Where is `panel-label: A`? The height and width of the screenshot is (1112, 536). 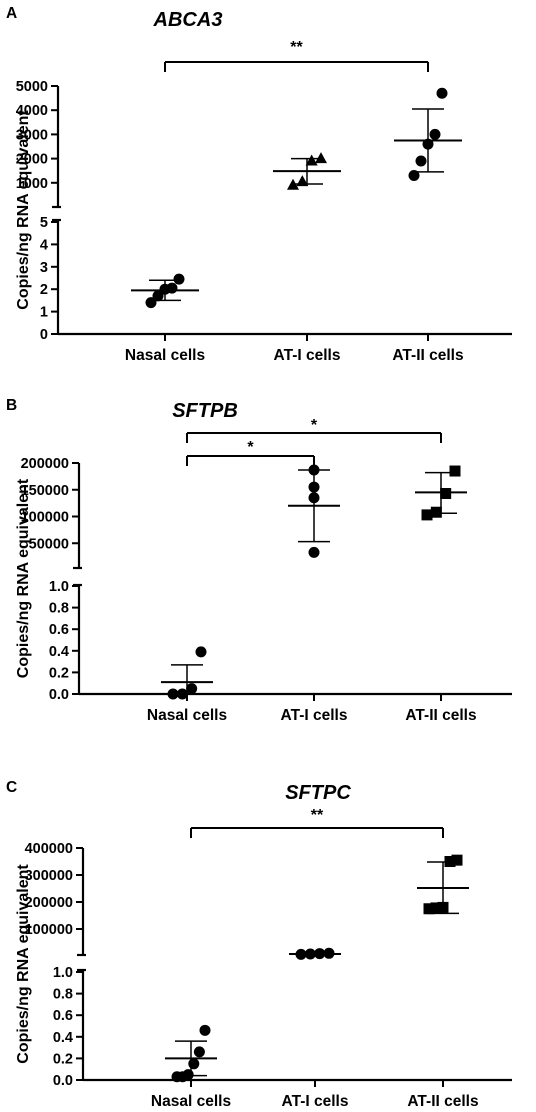 panel-label: A is located at coordinates (11, 13).